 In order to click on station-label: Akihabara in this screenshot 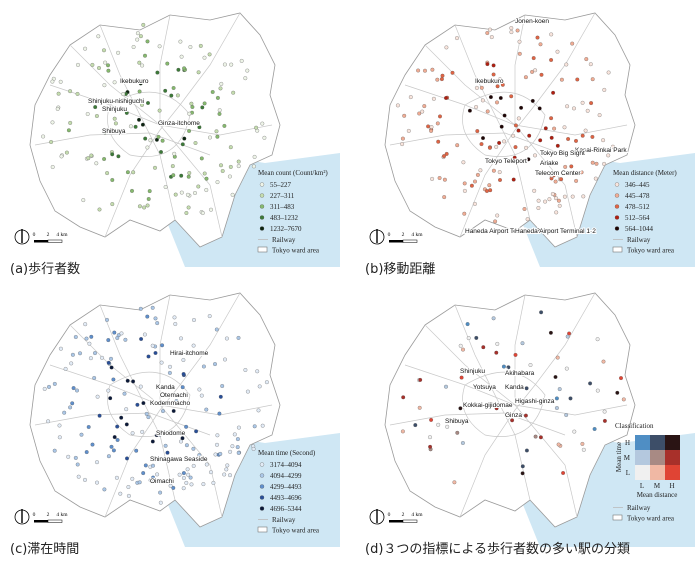, I will do `click(520, 373)`.